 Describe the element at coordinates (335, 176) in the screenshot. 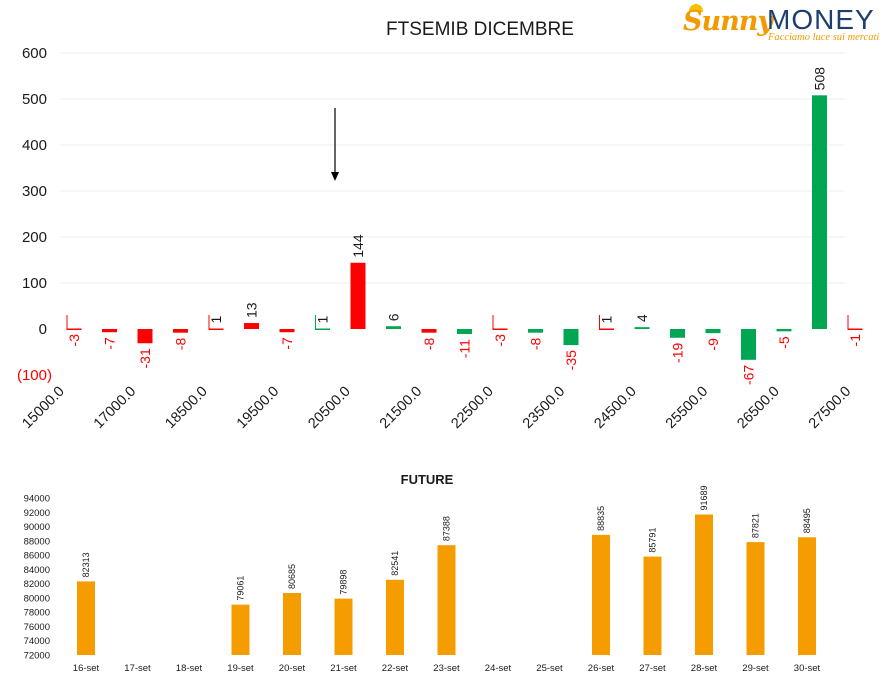

I see `annotation-arrow-head` at that location.